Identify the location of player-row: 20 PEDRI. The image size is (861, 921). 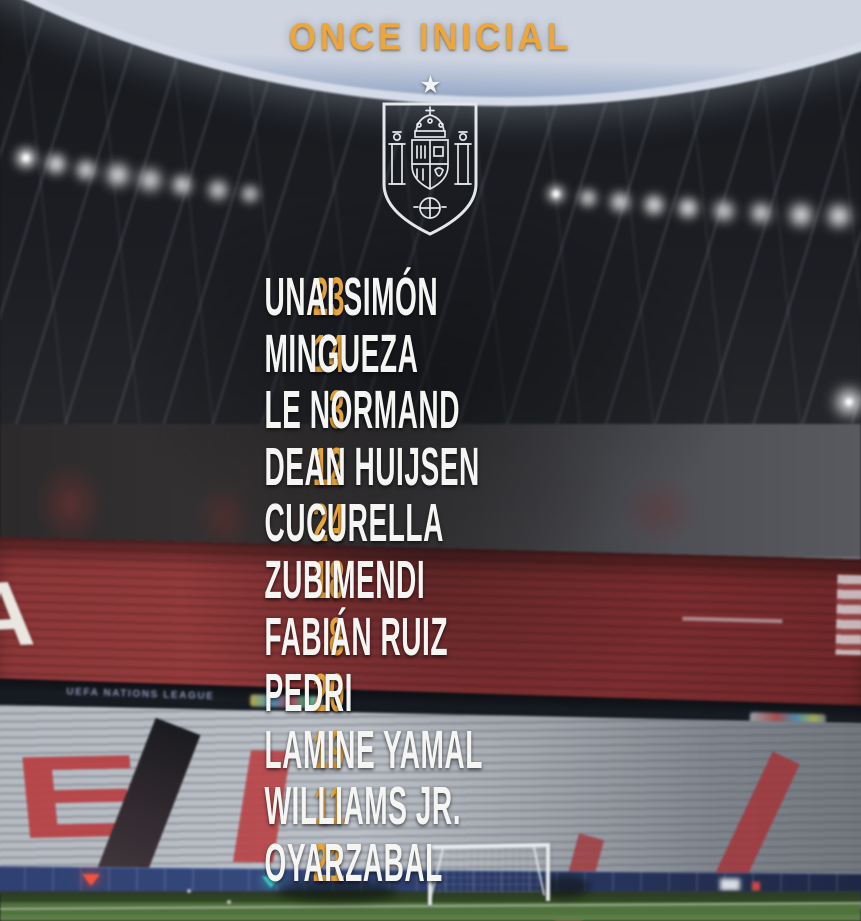
(475, 692).